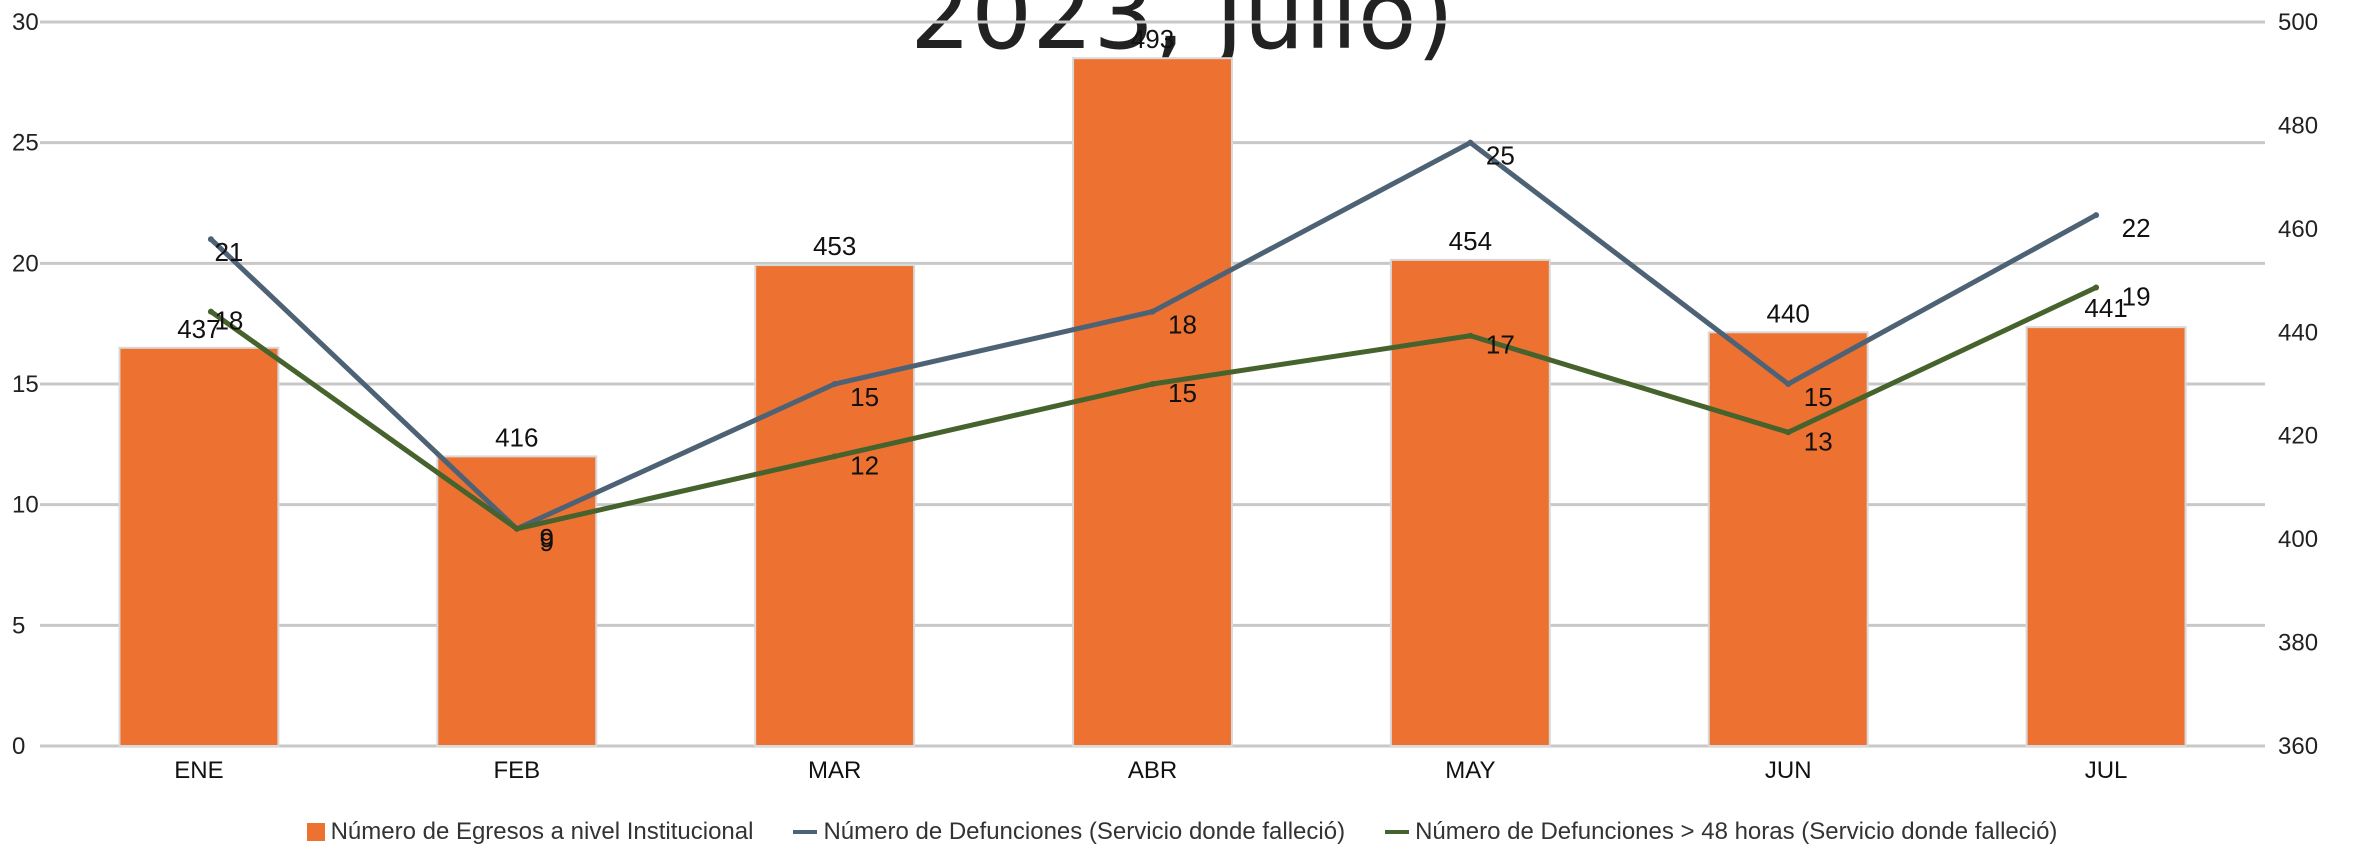 This screenshot has width=2364, height=853. Describe the element at coordinates (18, 625) in the screenshot. I see `y-left-tick-label: 5` at that location.